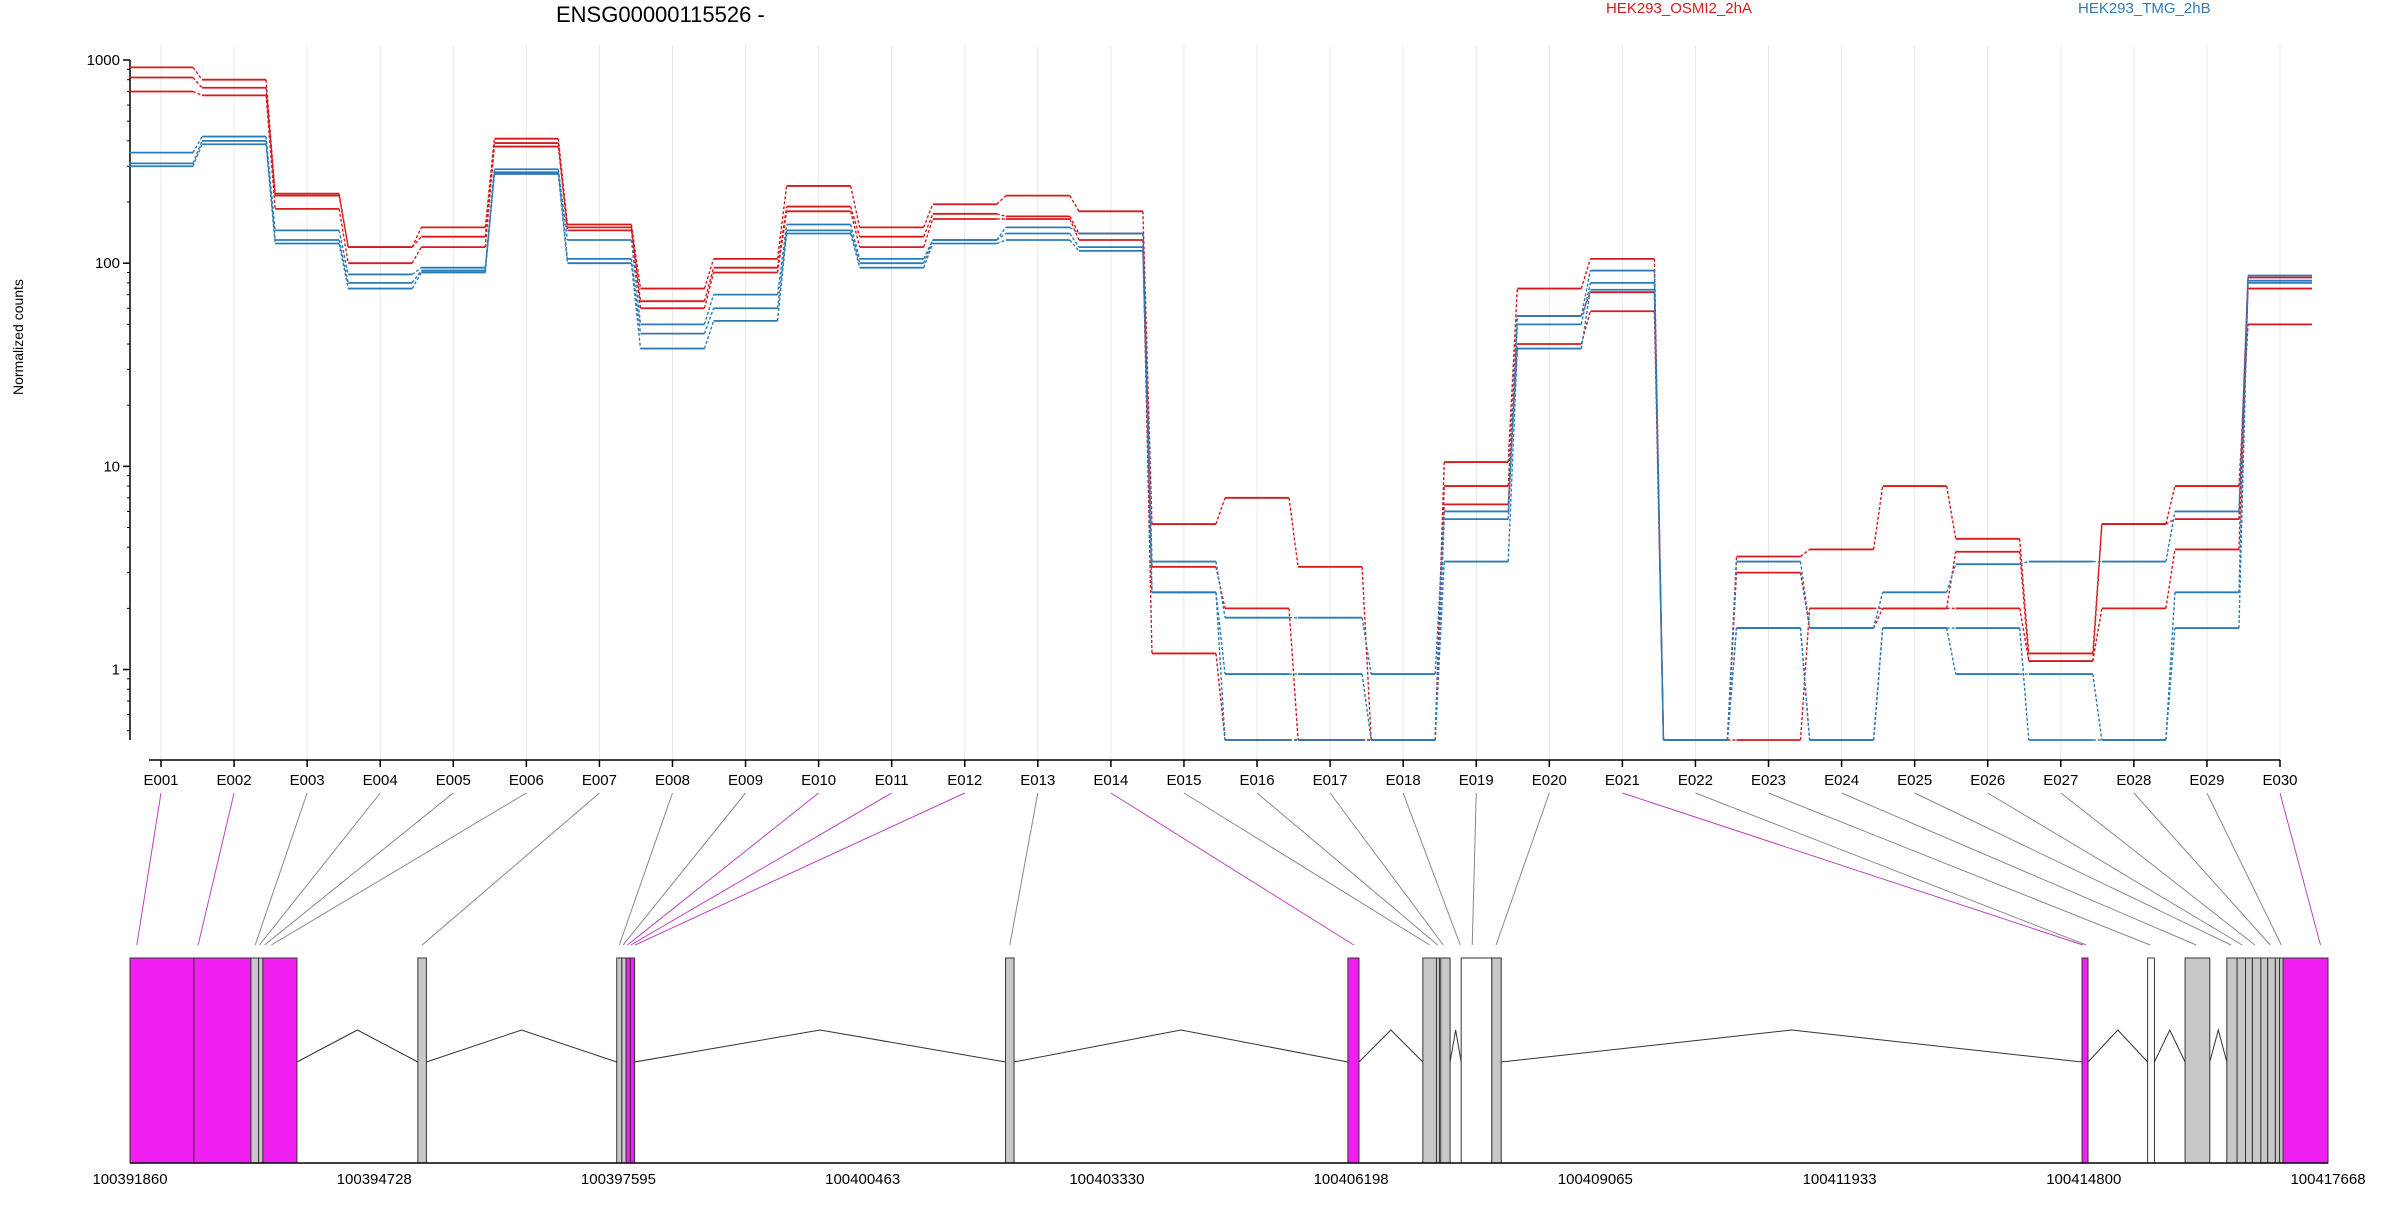  I want to click on y-tick-label: 1, so click(116, 670).